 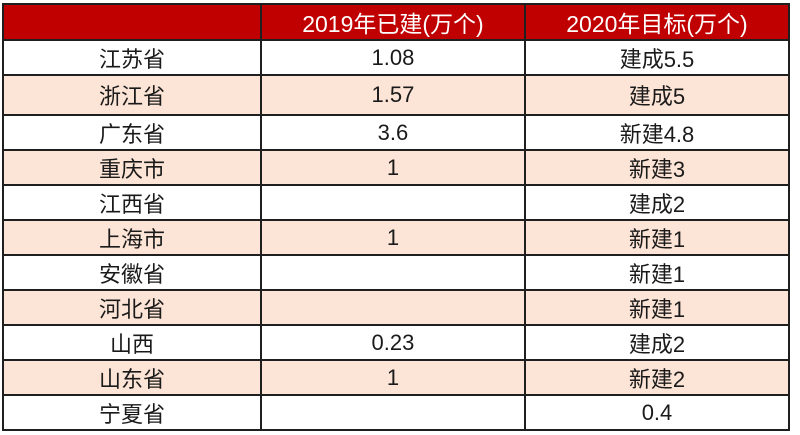 I want to click on region-cell: 江苏省, so click(x=132, y=57).